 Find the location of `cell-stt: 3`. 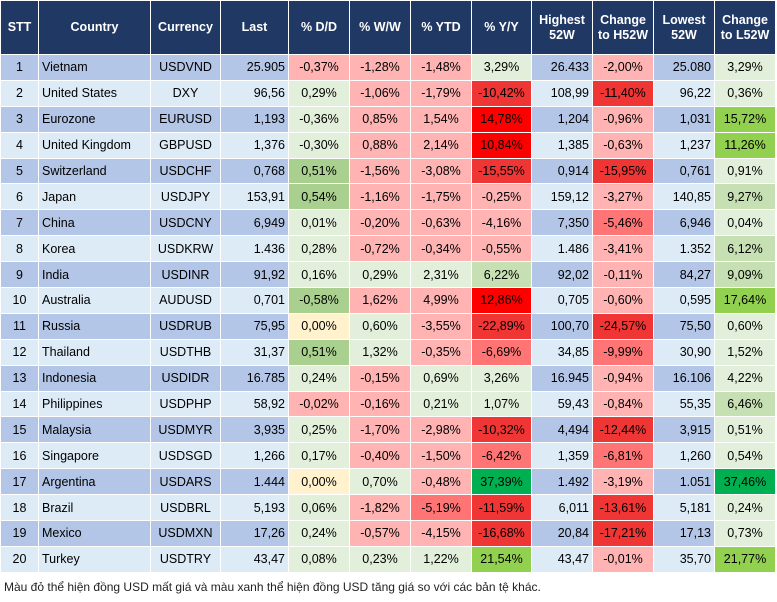

cell-stt: 3 is located at coordinates (19, 119).